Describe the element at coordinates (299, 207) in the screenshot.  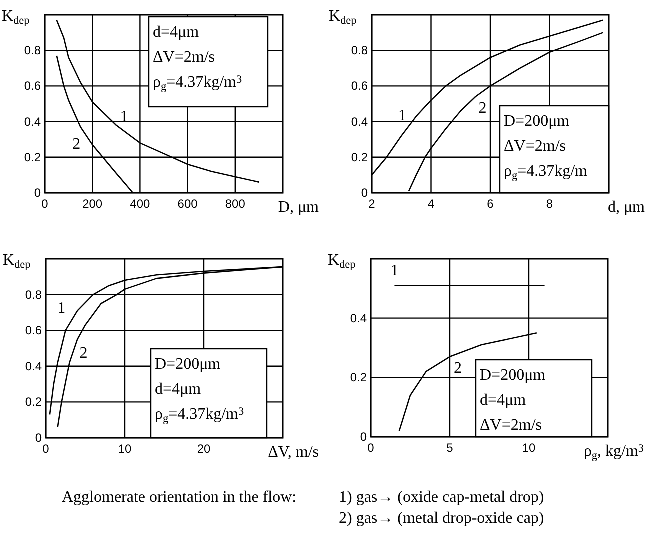
I see `x-axis-title: D, μm` at that location.